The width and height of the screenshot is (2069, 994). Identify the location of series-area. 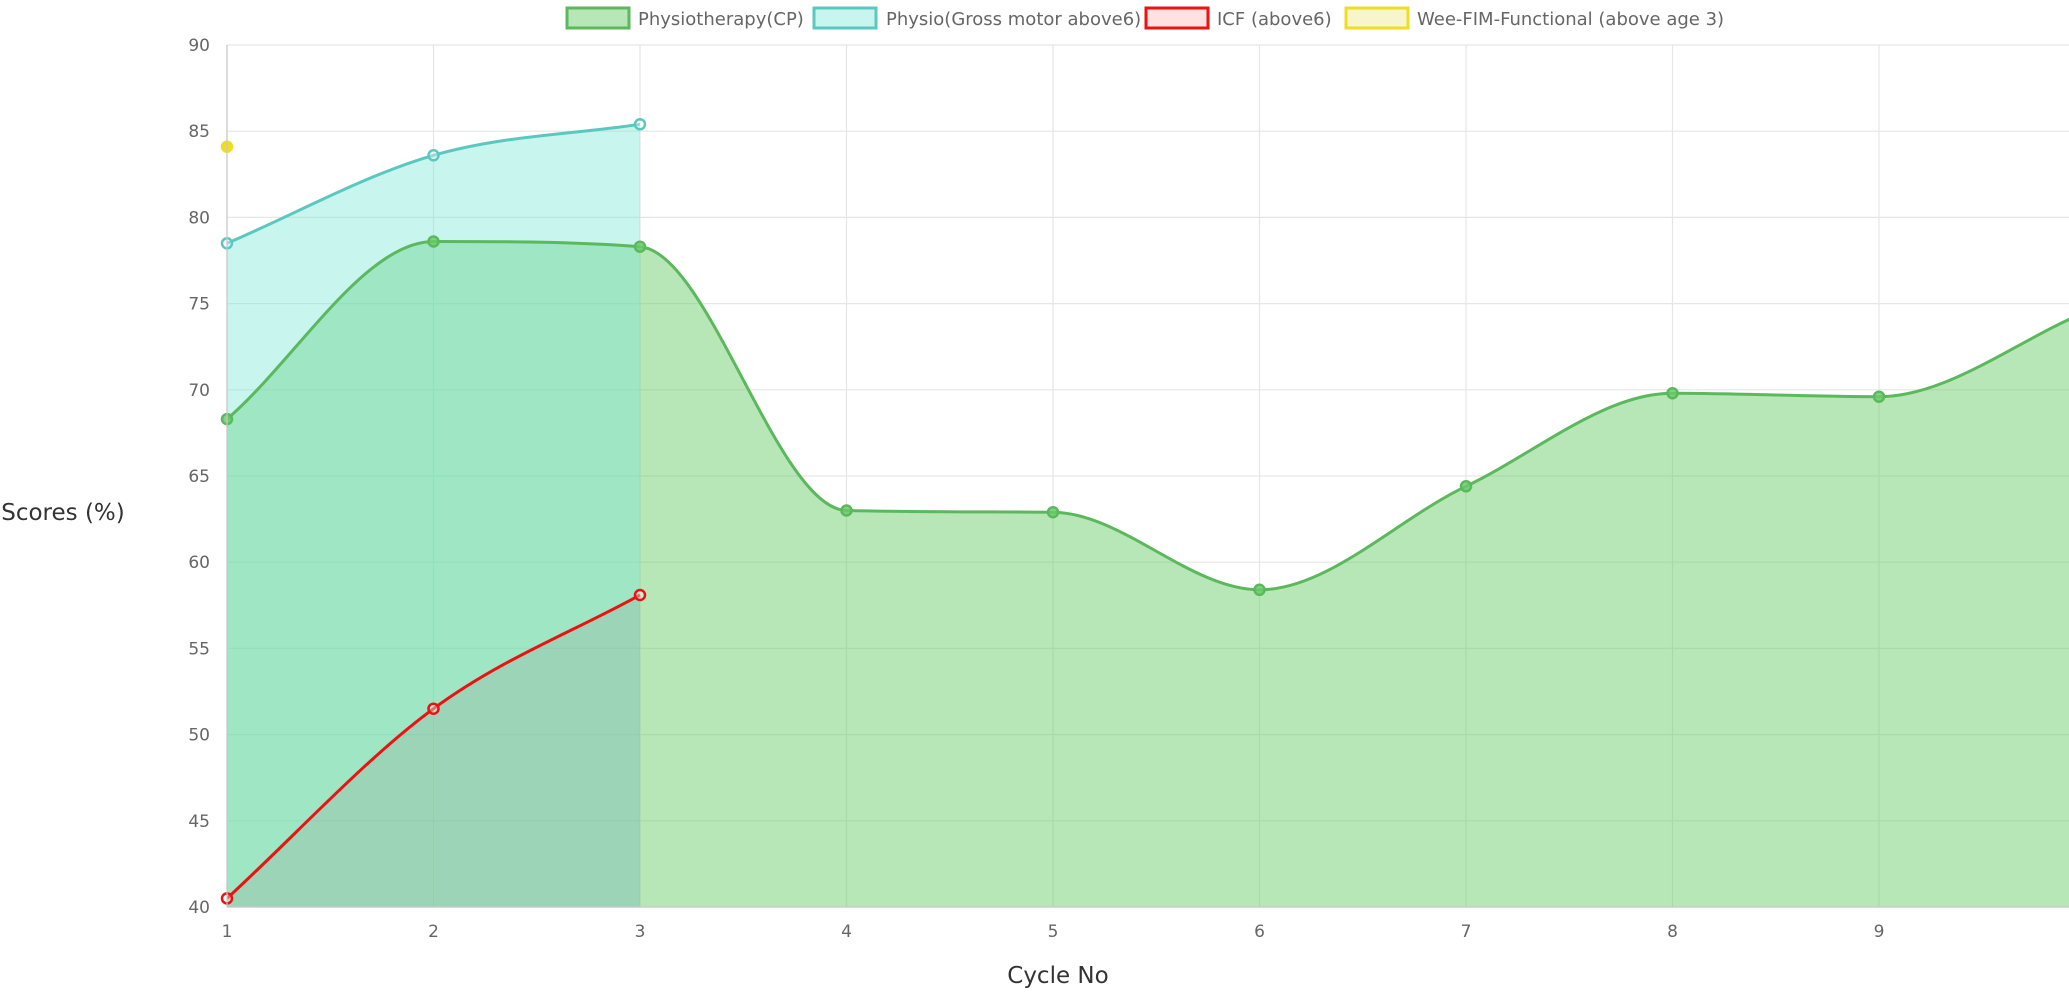
(433, 751).